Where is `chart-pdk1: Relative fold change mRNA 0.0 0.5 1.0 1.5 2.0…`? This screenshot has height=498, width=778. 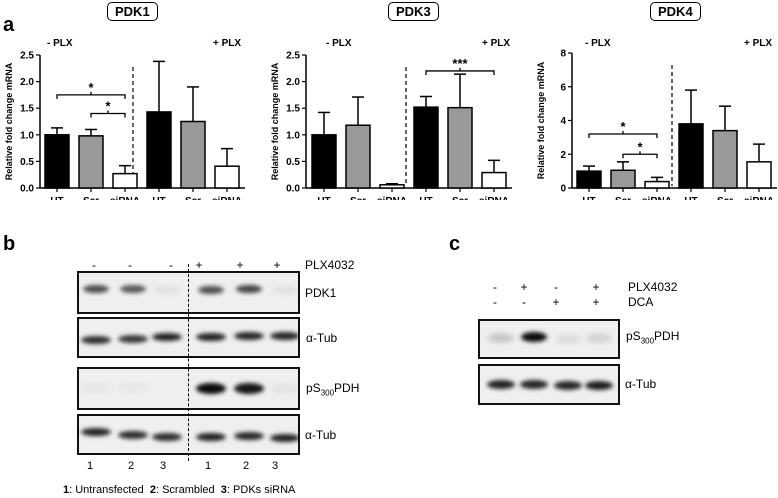
chart-pdk1: Relative fold change mRNA 0.0 0.5 1.0 1.5 2.0… is located at coordinates (124, 125).